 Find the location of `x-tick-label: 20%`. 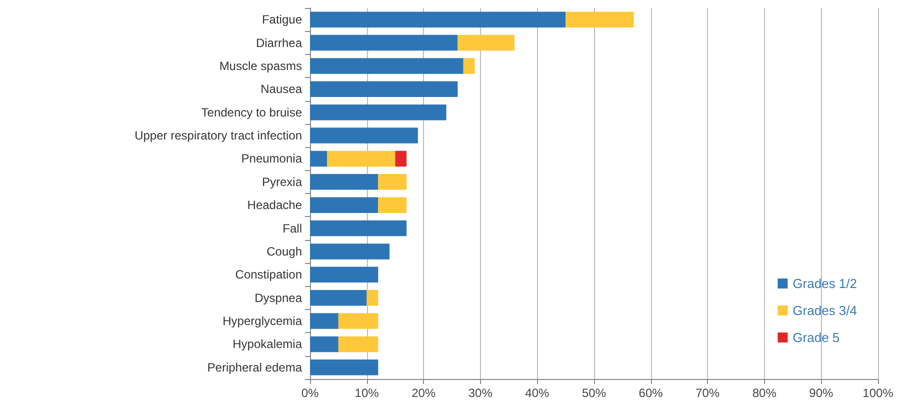

x-tick-label: 20% is located at coordinates (424, 393).